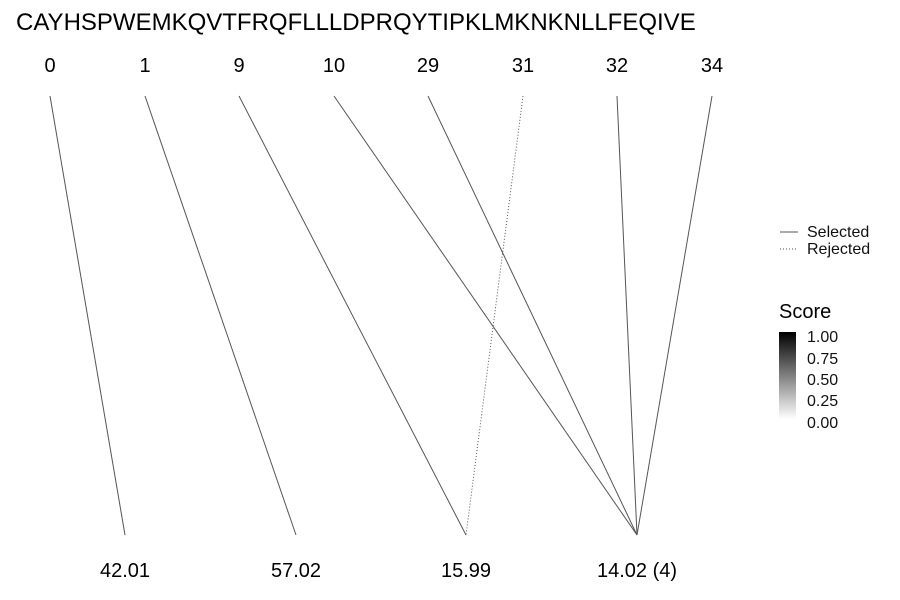 This screenshot has width=900, height=600. I want to click on bottom-label-3: 14.02 (4), so click(637, 571).